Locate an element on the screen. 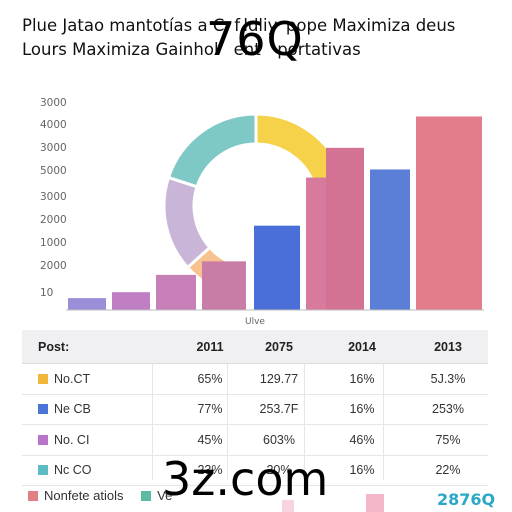 The image size is (512, 512). table-header-year: 2013 is located at coordinates (448, 346).